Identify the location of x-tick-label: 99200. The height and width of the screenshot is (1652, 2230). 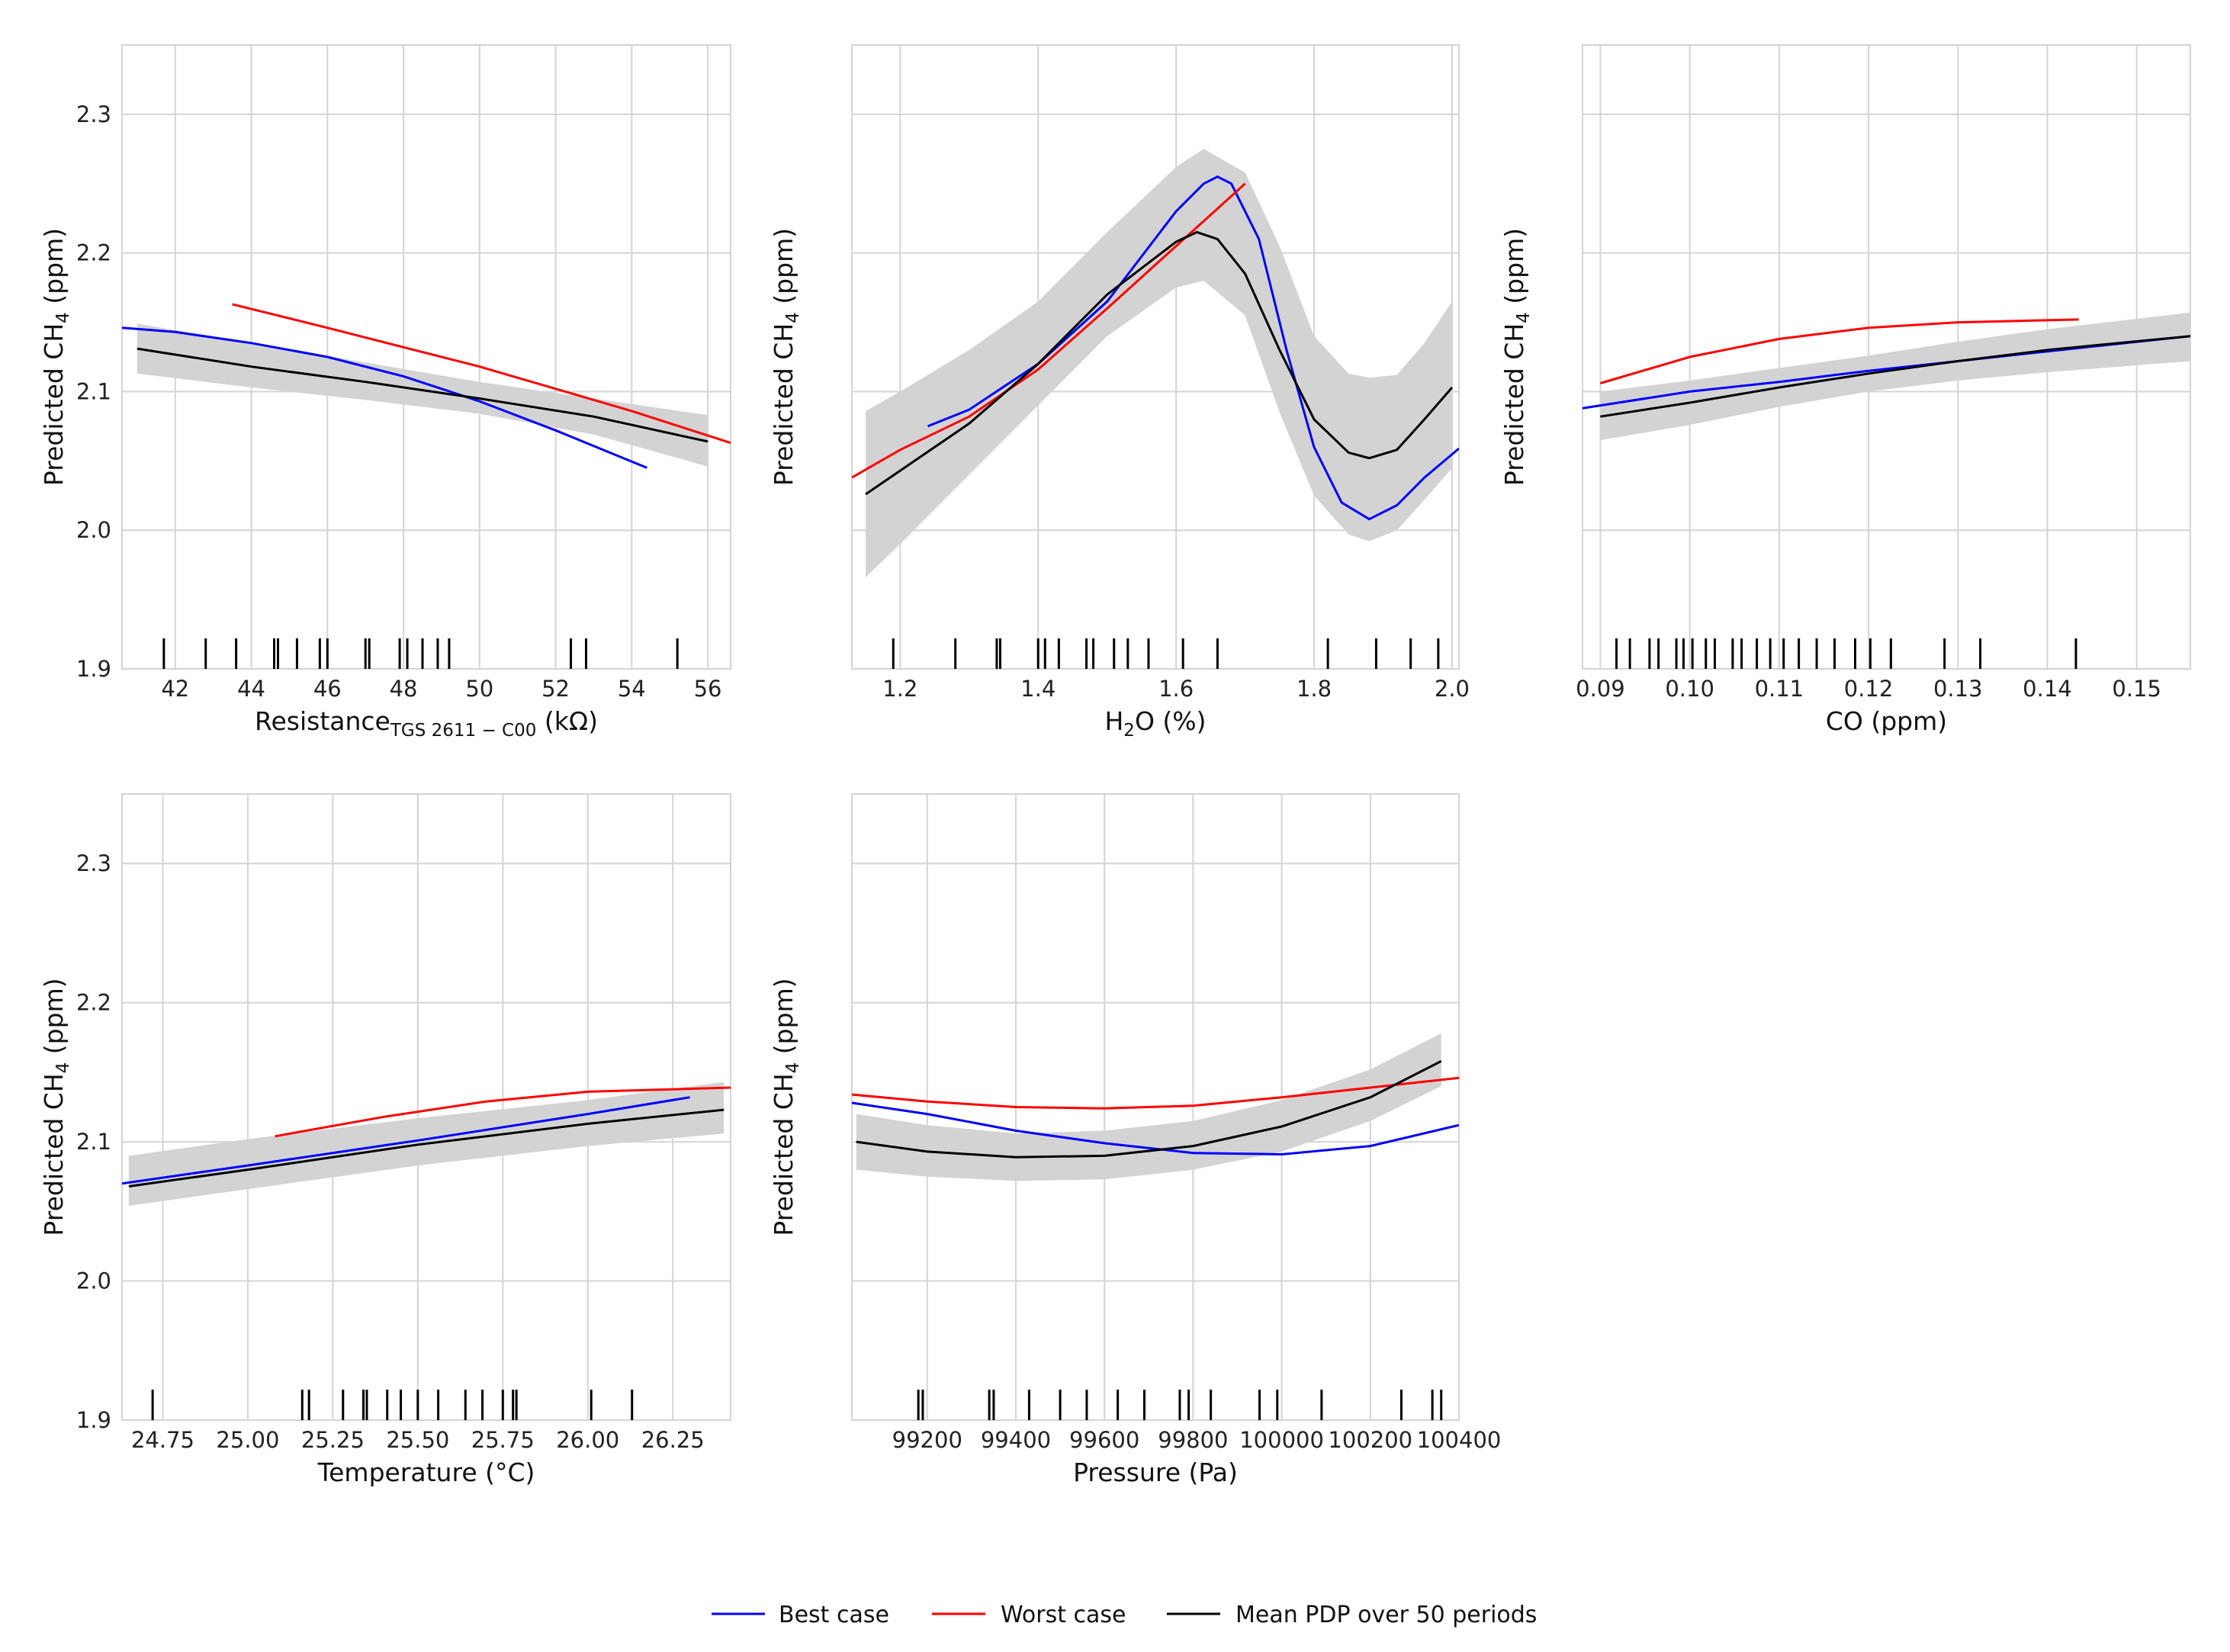
(927, 1440).